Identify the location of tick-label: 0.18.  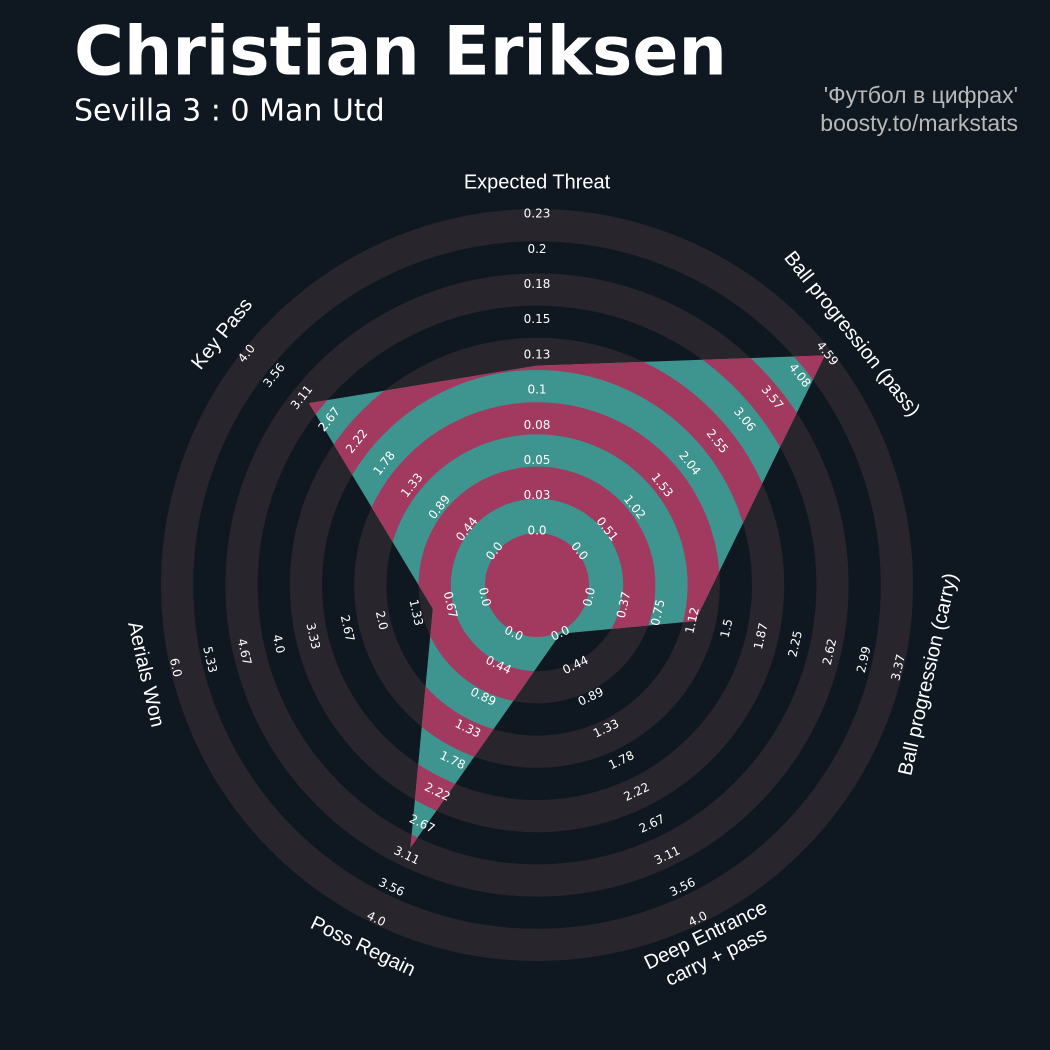
(537, 284).